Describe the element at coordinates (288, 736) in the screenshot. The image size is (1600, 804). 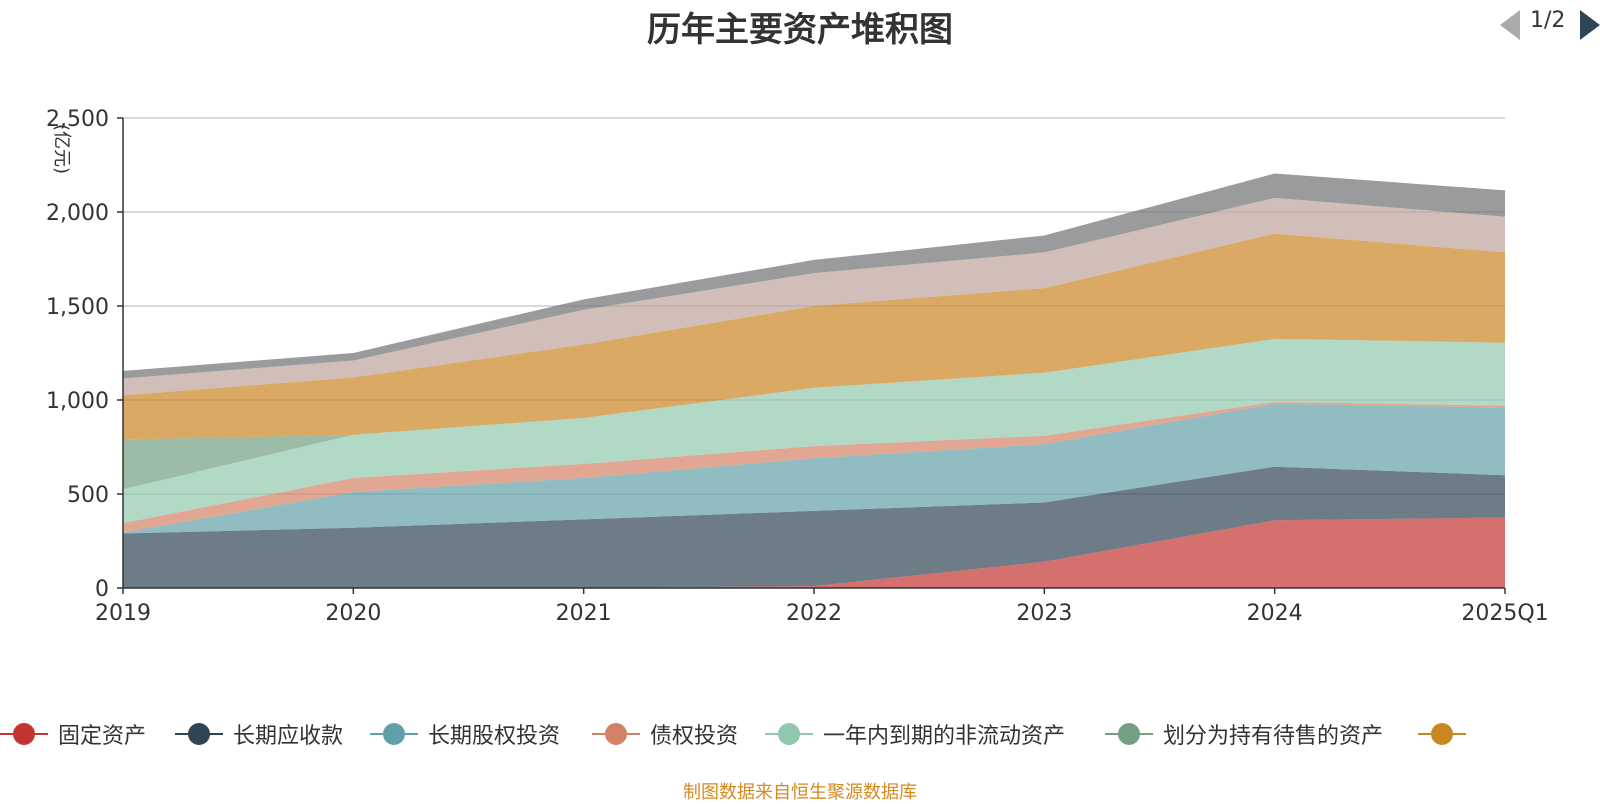
I see `legend-label: 长期应收款` at that location.